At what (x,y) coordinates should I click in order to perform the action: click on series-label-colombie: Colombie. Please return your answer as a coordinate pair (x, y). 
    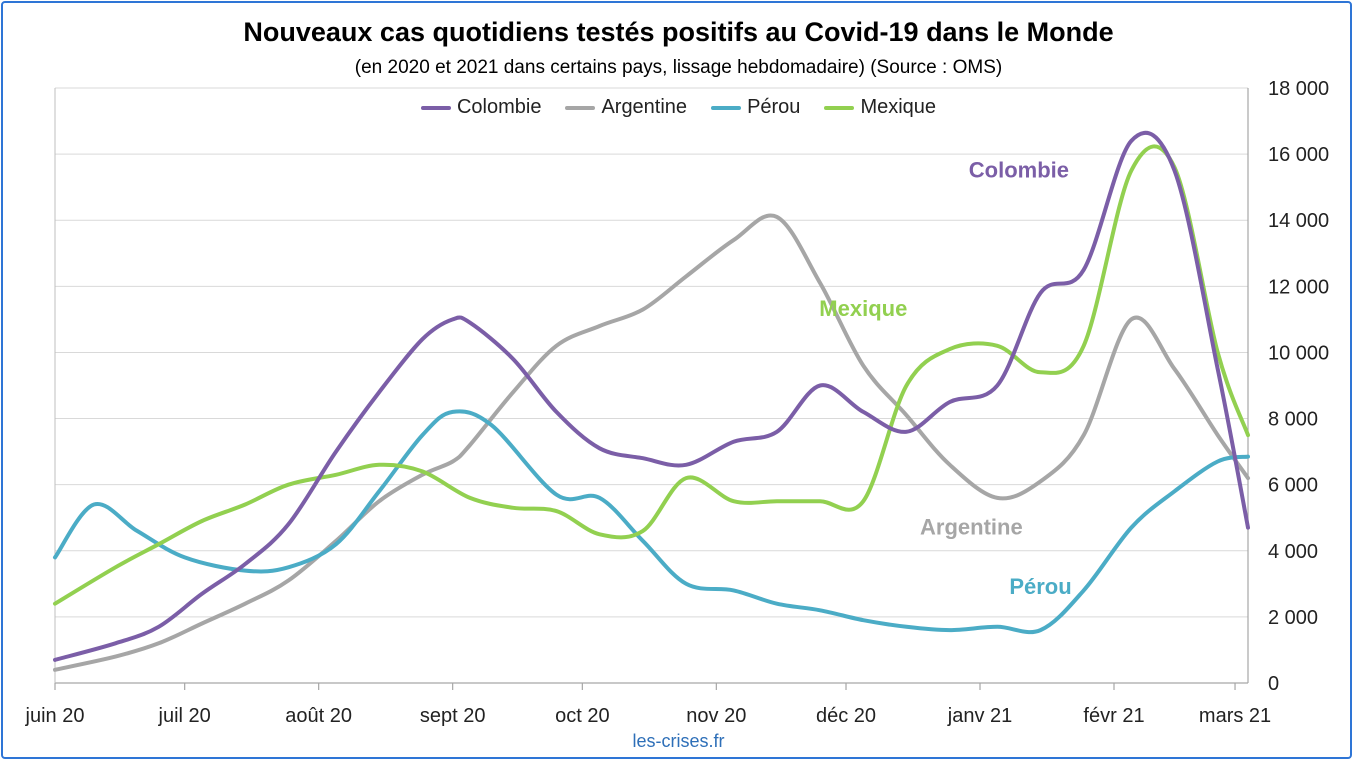
    Looking at the image, I should click on (1019, 169).